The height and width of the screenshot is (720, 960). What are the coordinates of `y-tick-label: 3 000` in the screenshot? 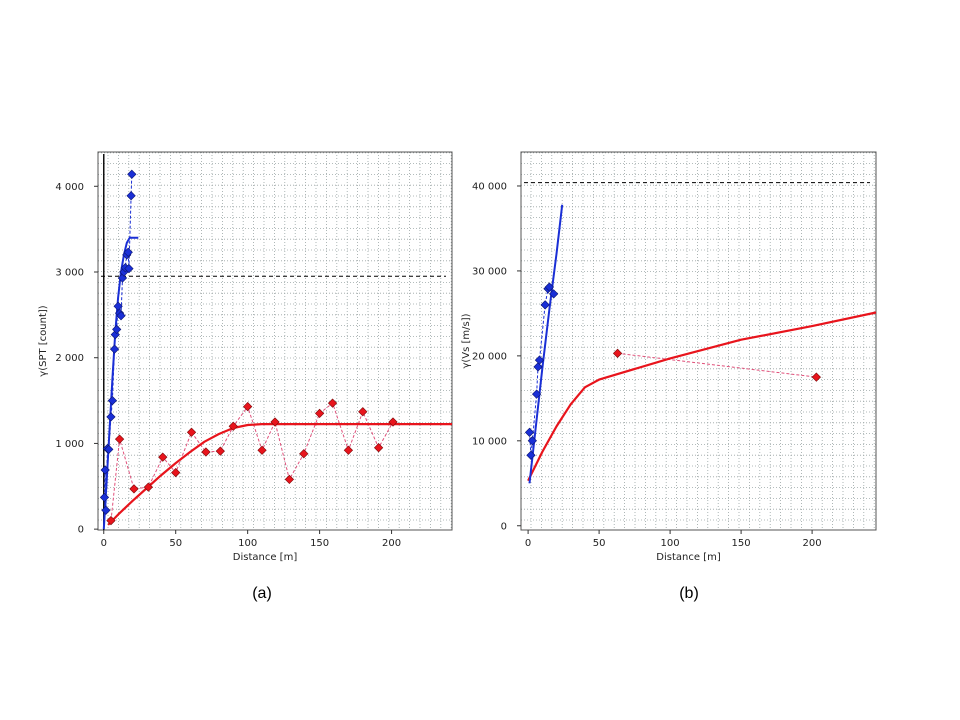 It's located at (69, 273).